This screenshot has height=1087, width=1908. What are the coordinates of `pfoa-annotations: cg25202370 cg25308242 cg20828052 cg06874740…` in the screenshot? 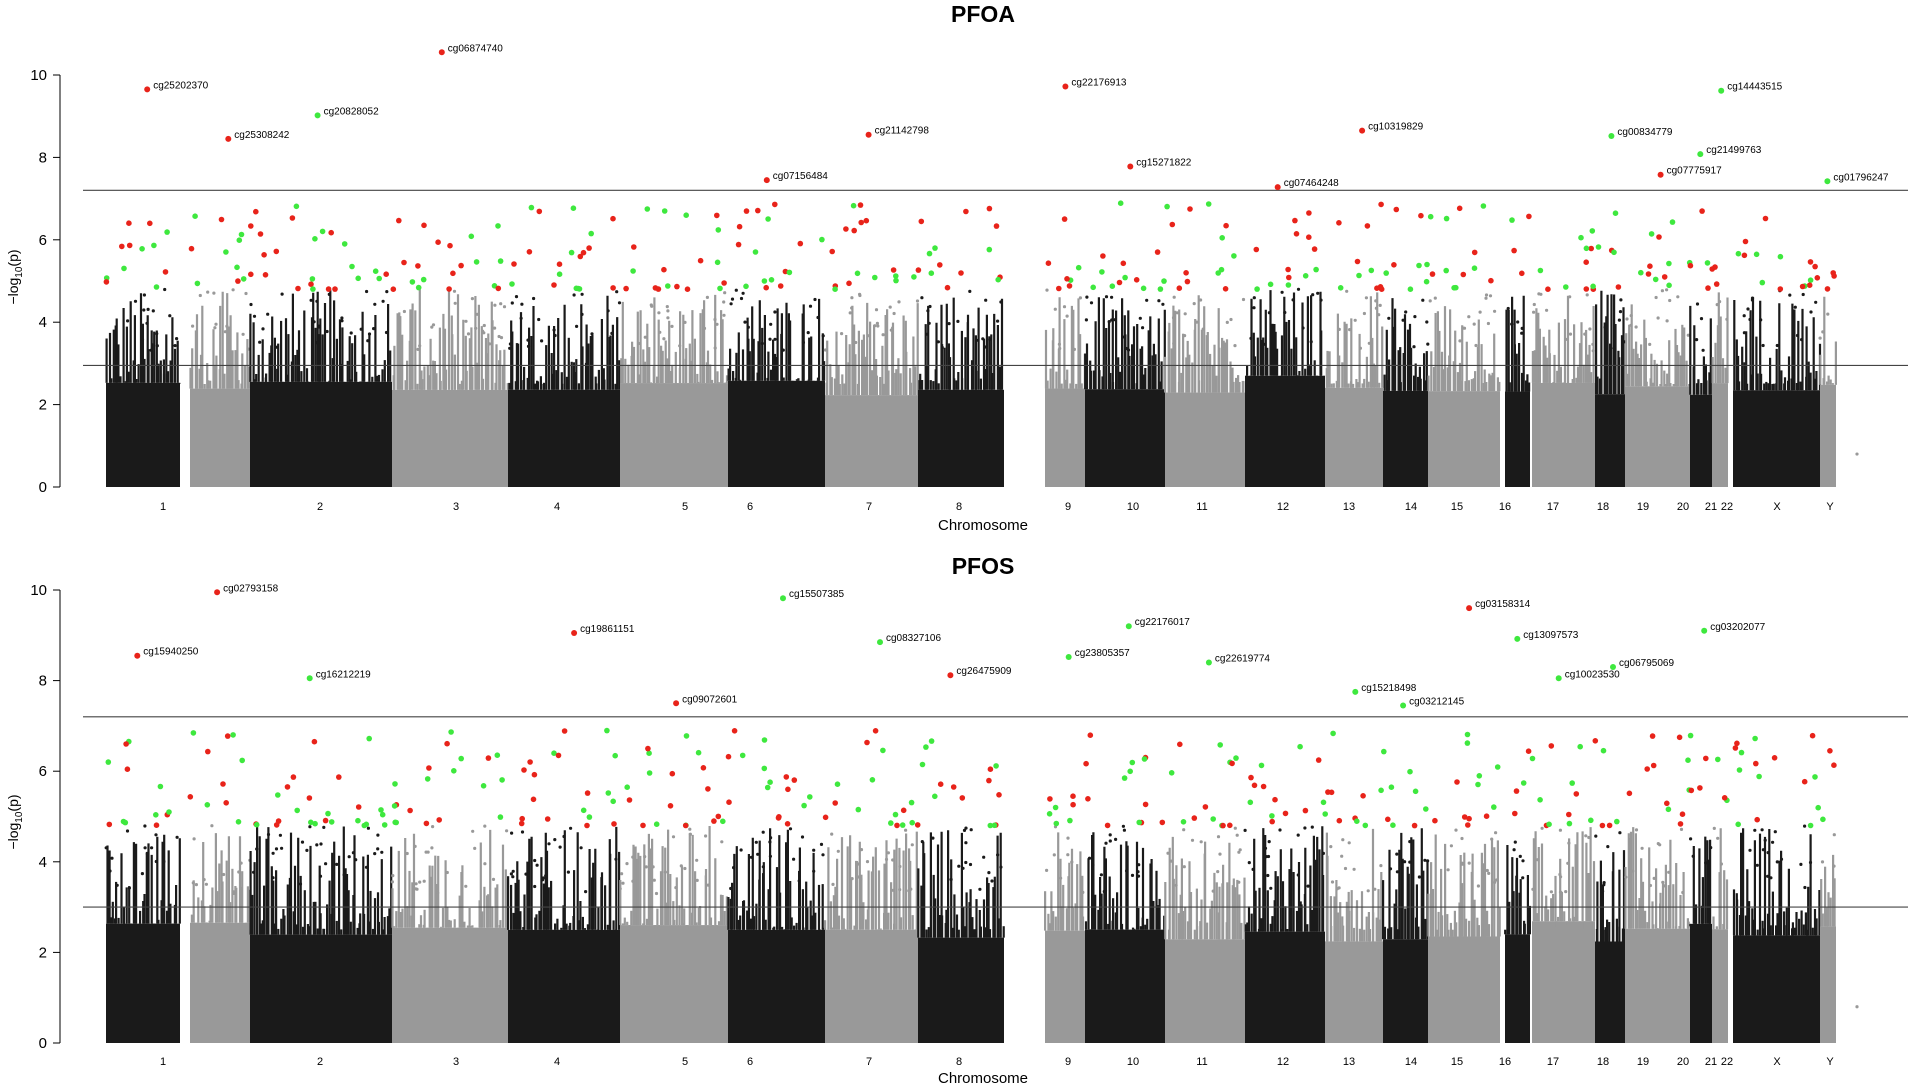 It's located at (1016, 117).